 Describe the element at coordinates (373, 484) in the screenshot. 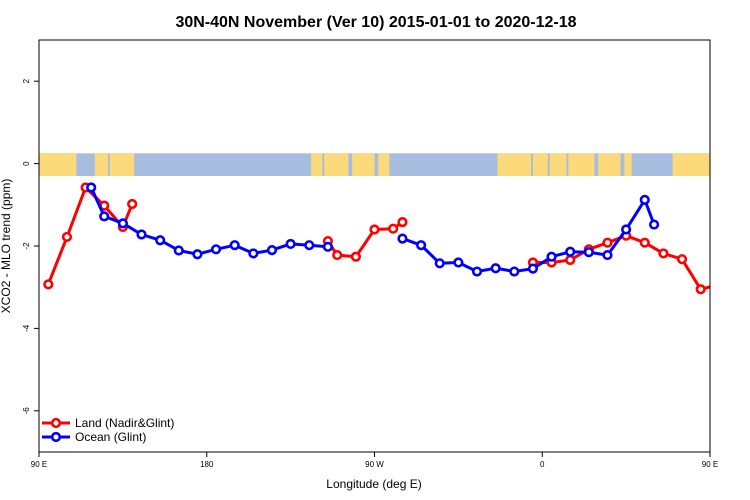

I see `x-axis-label: Longitude (deg E)` at that location.